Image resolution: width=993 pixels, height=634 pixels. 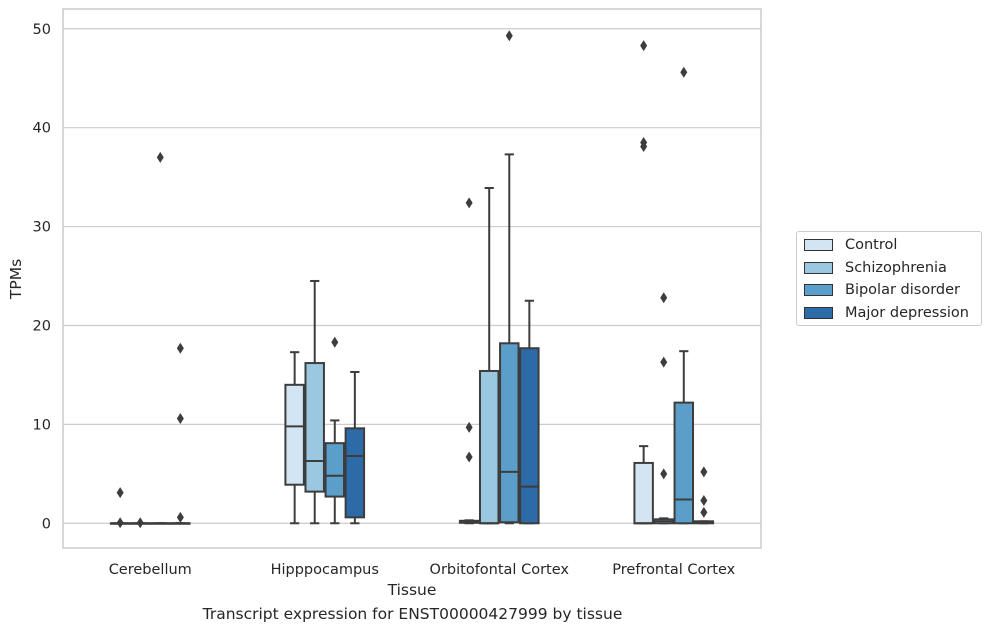 What do you see at coordinates (42, 228) in the screenshot?
I see `y-tick-label: 30` at bounding box center [42, 228].